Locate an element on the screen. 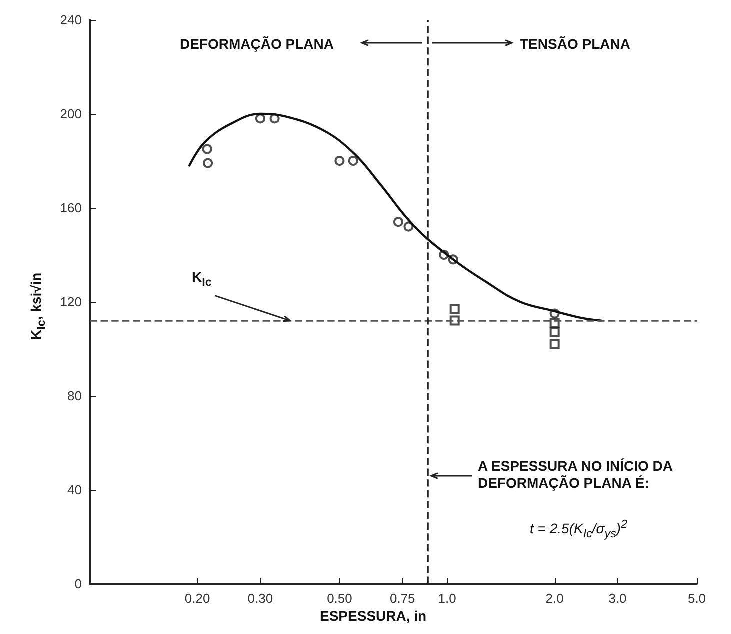  annotation: t = 2.5(K$_{Ic}$/σ$_{ys}$)$^{2}$ is located at coordinates (579, 530).